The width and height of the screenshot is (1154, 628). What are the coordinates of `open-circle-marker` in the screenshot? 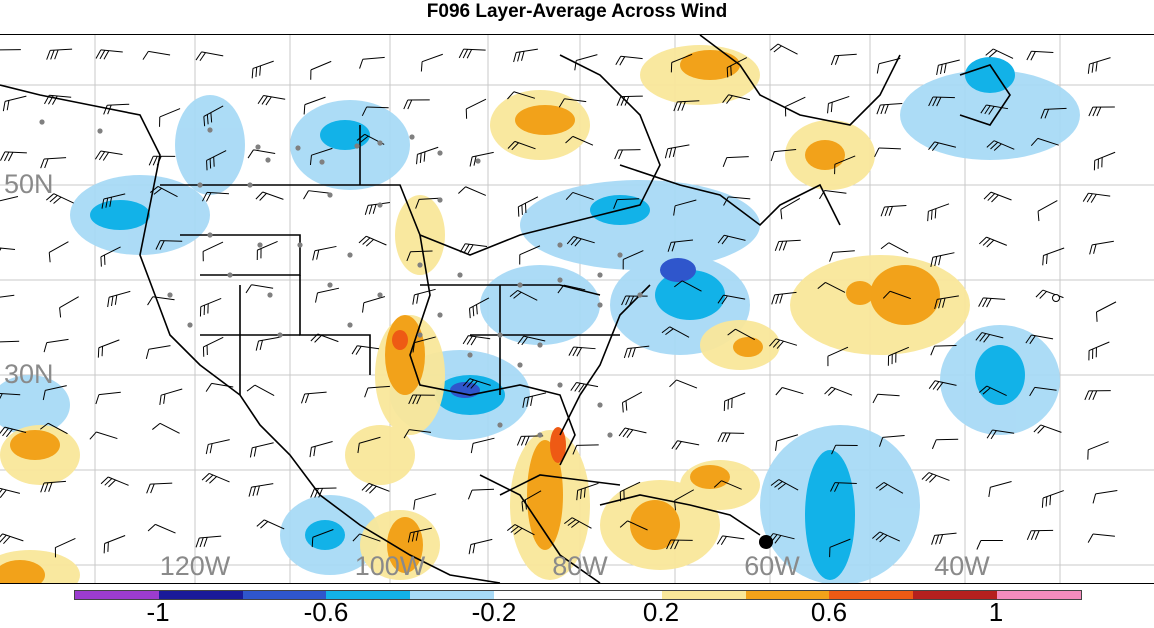 It's located at (1056, 298).